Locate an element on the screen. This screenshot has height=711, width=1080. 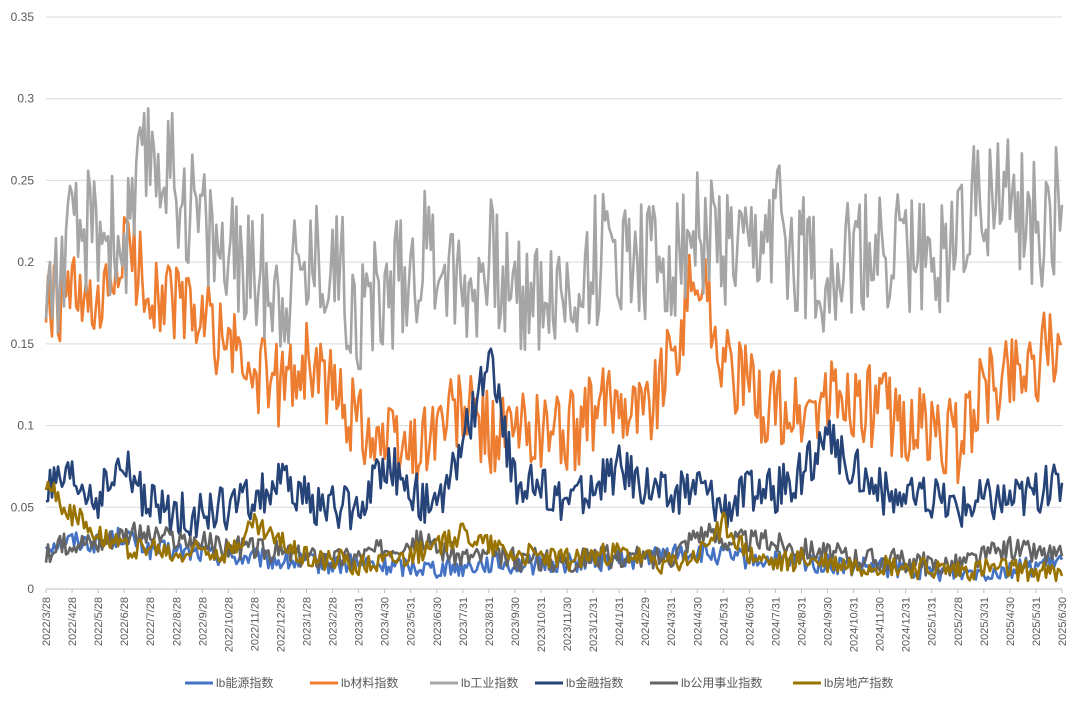
y-tick-label: 0.35 is located at coordinates (23, 17).